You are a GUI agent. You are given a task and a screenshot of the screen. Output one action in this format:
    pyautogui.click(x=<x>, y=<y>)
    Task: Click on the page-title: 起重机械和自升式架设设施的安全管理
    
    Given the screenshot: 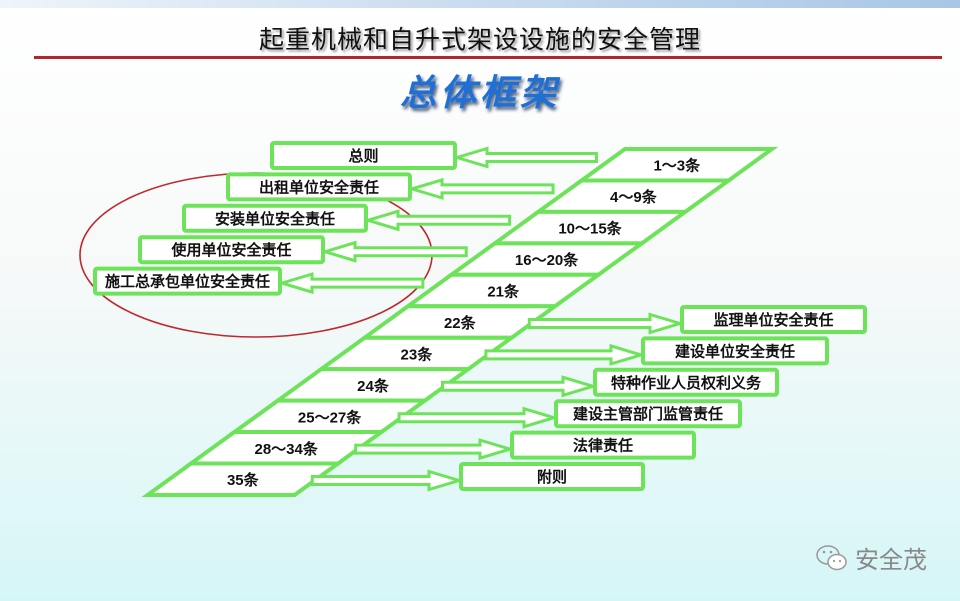 What is the action you would take?
    pyautogui.click(x=479, y=39)
    